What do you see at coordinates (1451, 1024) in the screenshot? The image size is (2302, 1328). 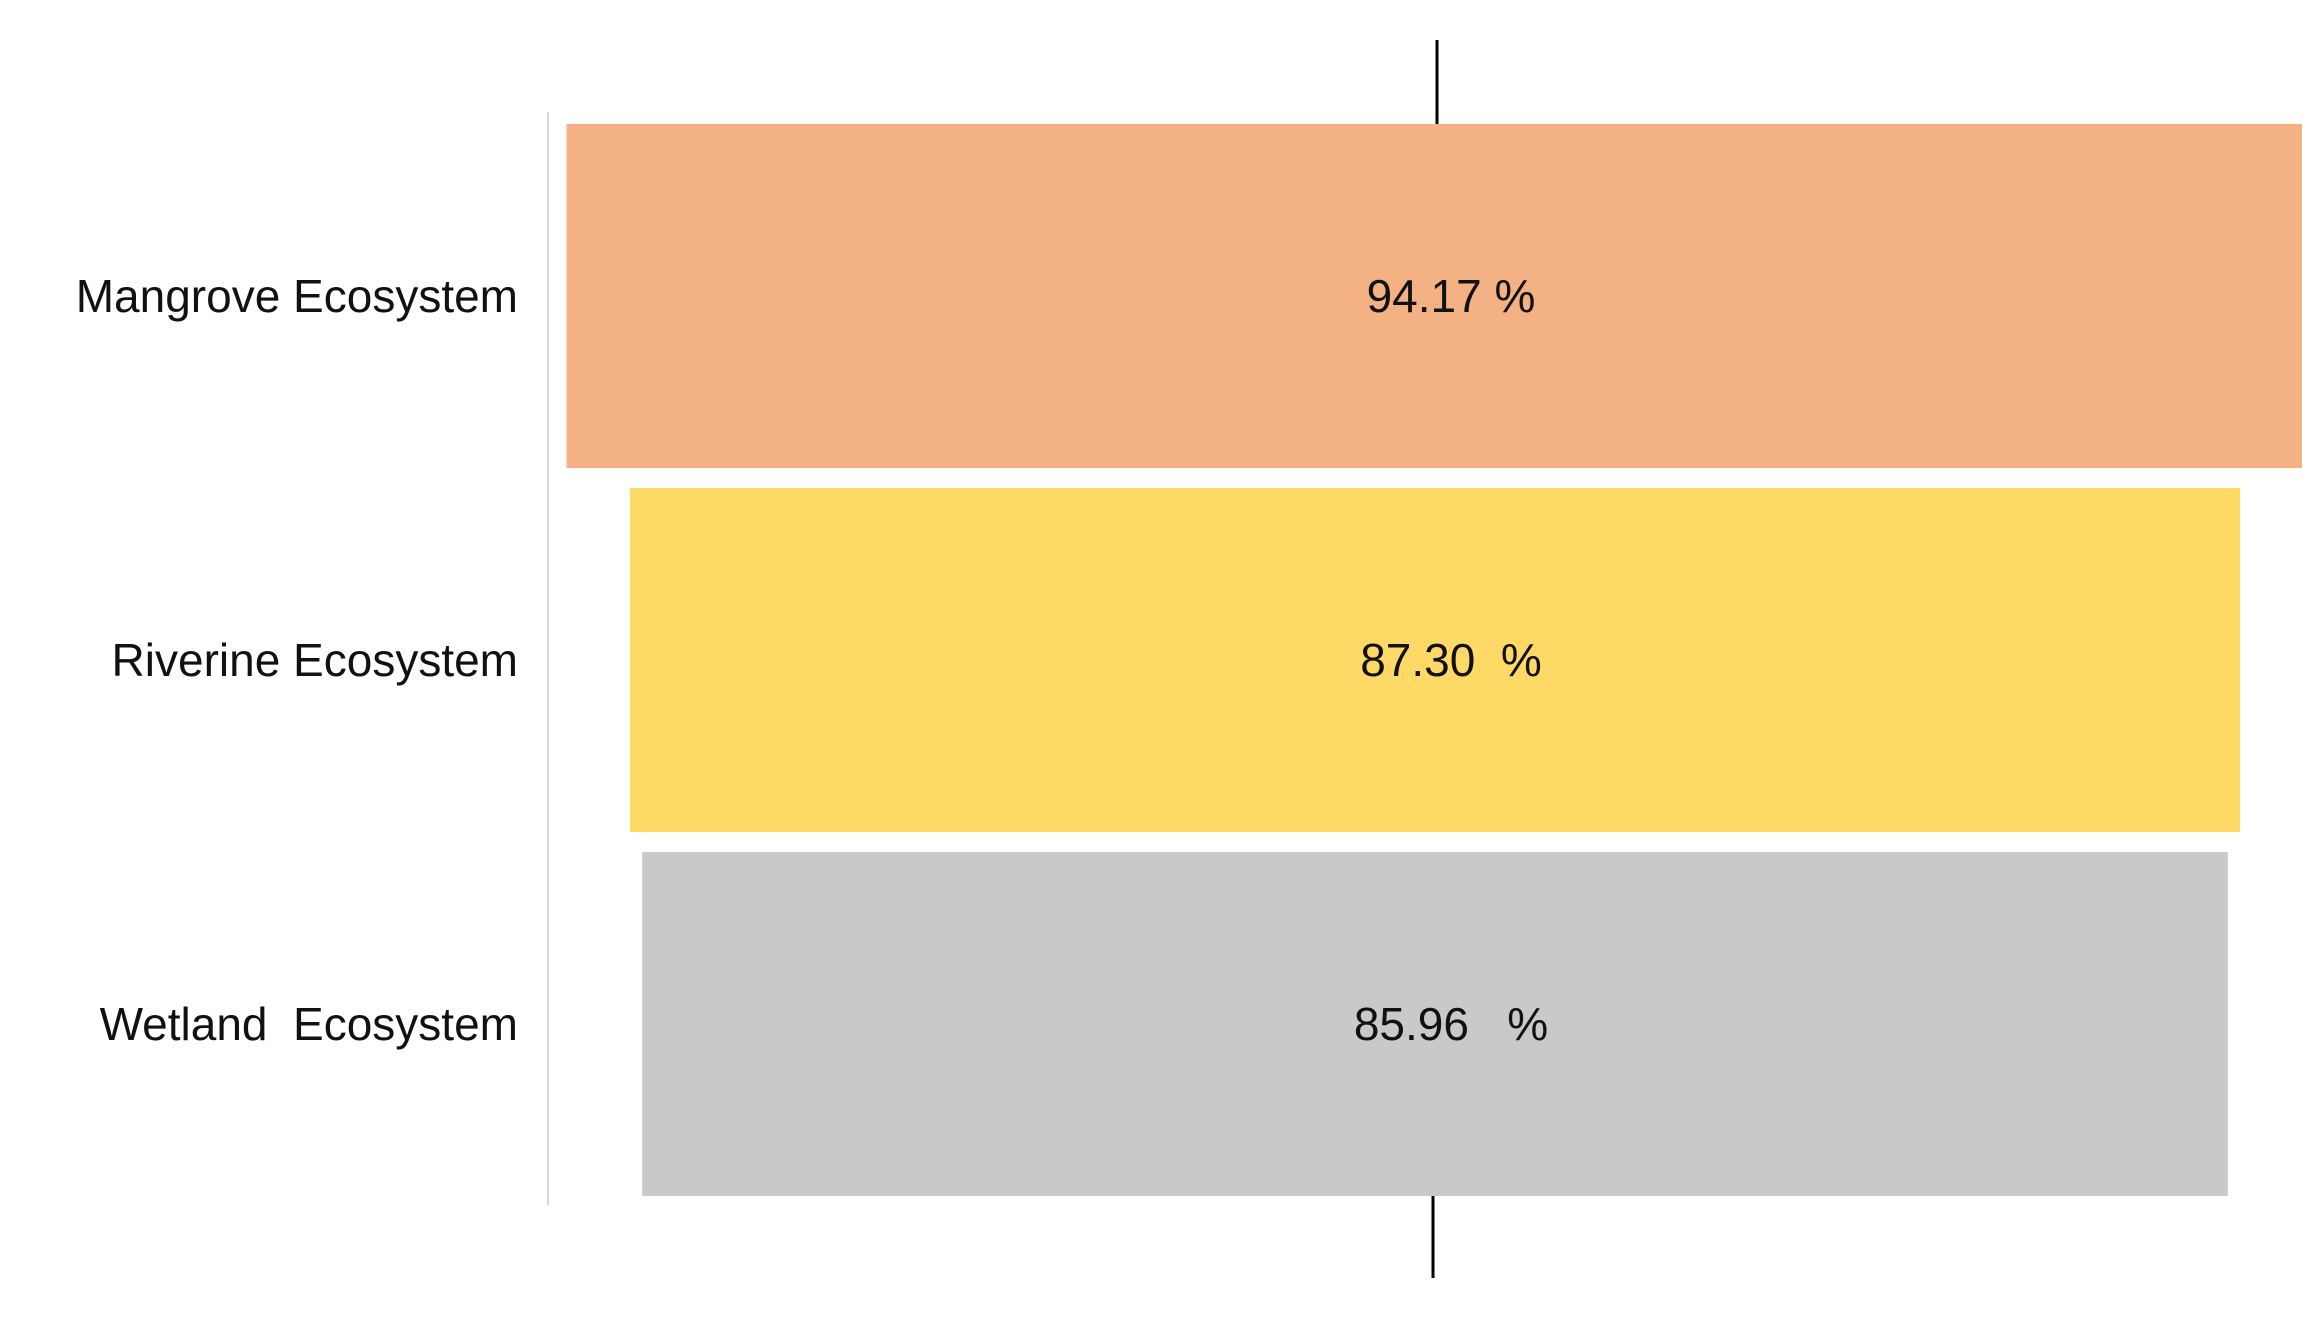 I see `data-label-3: 85.96 %` at bounding box center [1451, 1024].